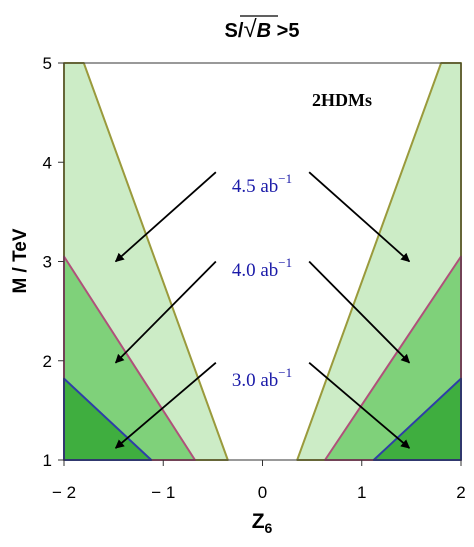 The height and width of the screenshot is (547, 474). Describe the element at coordinates (64, 492) in the screenshot. I see `x-tick-label: − 2` at that location.